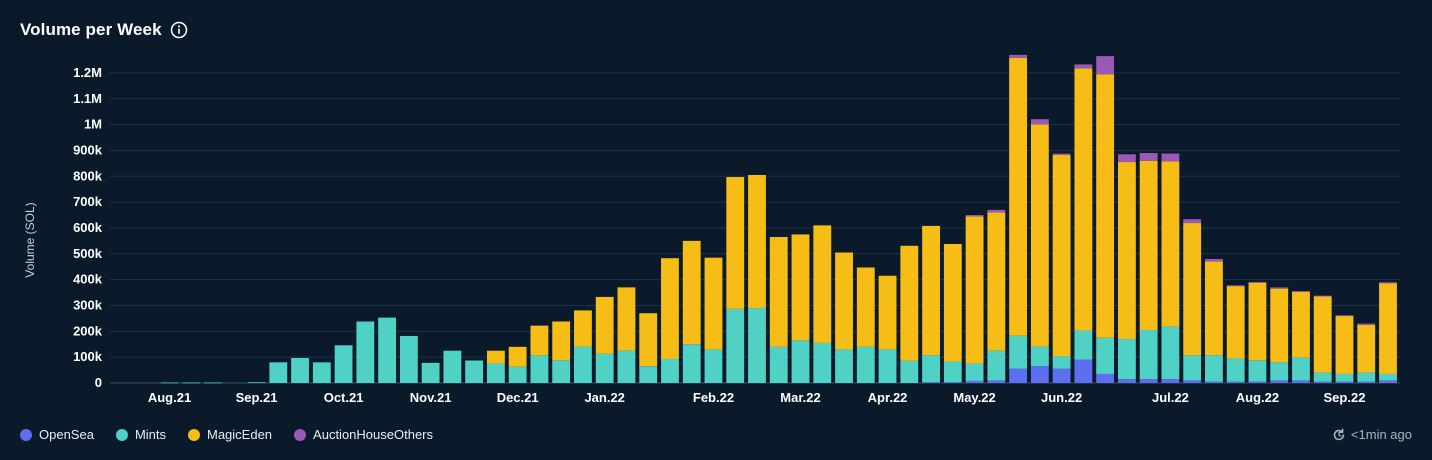  What do you see at coordinates (230, 434) in the screenshot?
I see `legend-item-magiceden: MagicEden` at bounding box center [230, 434].